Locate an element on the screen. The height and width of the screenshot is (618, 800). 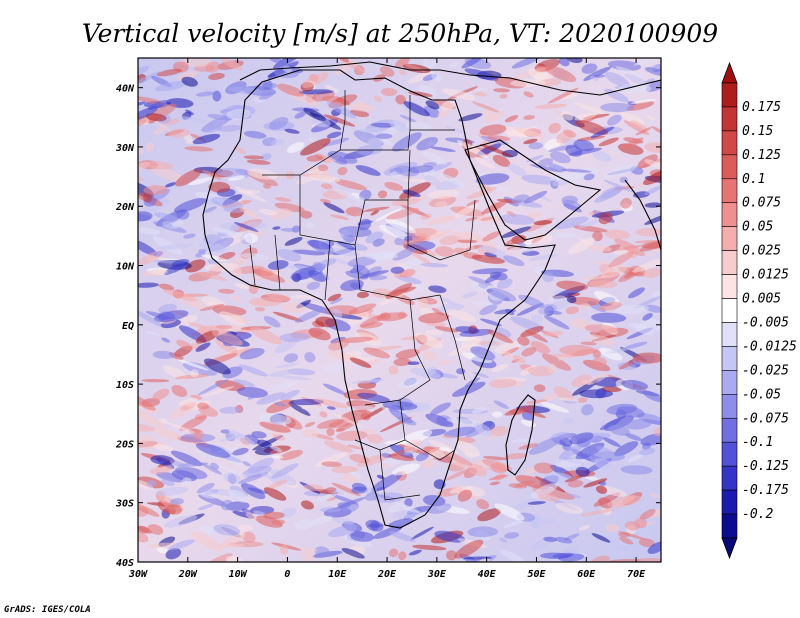
colorbar-label: -0.175 is located at coordinates (765, 490).